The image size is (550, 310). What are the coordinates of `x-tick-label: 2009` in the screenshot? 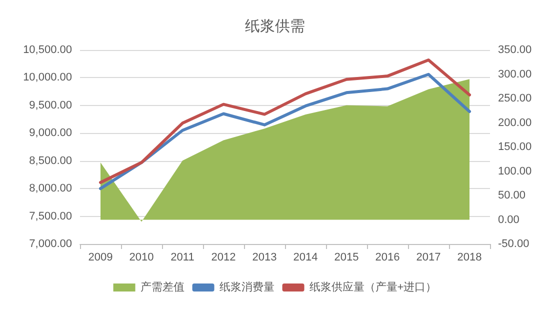 It's located at (100, 258).